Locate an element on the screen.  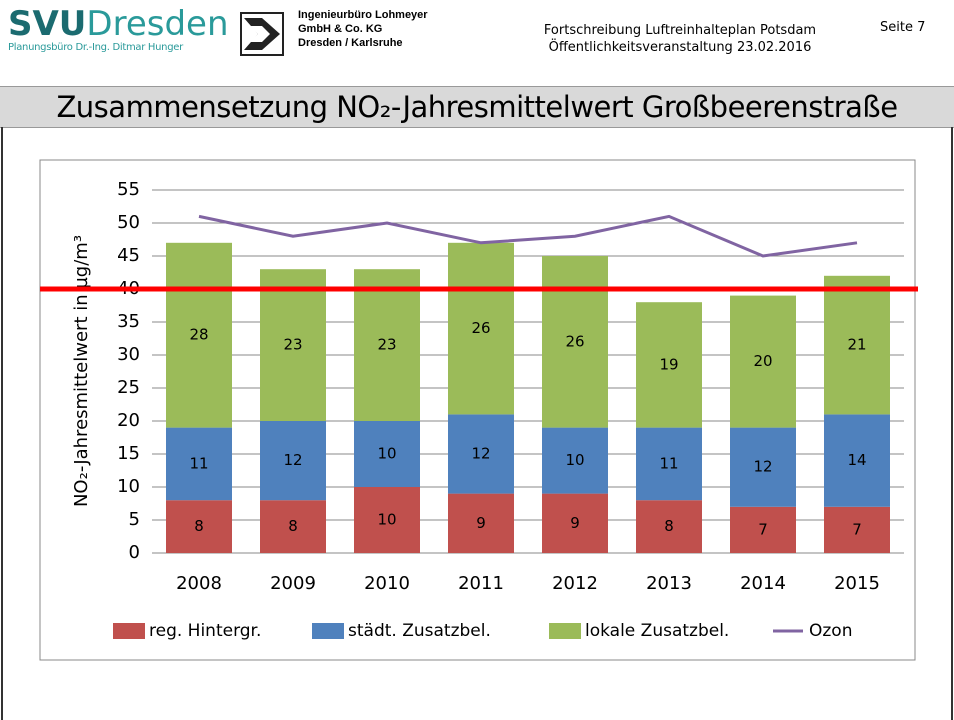
data-label: 14 is located at coordinates (856, 460).